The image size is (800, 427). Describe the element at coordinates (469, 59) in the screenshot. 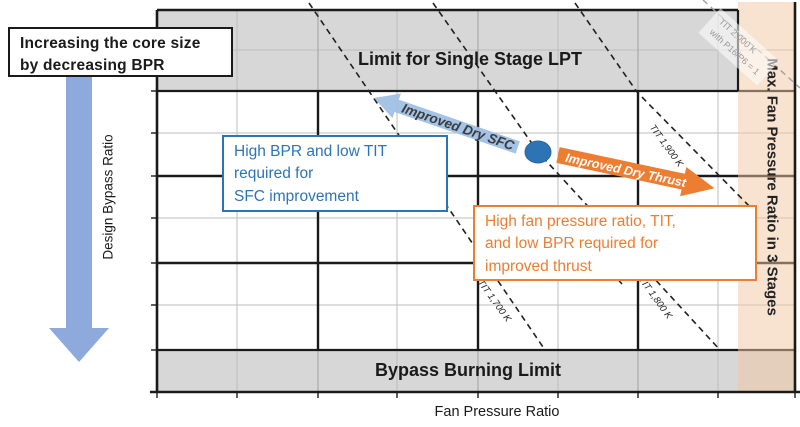

I see `top-band-label: Limit for Single Stage LPT` at that location.